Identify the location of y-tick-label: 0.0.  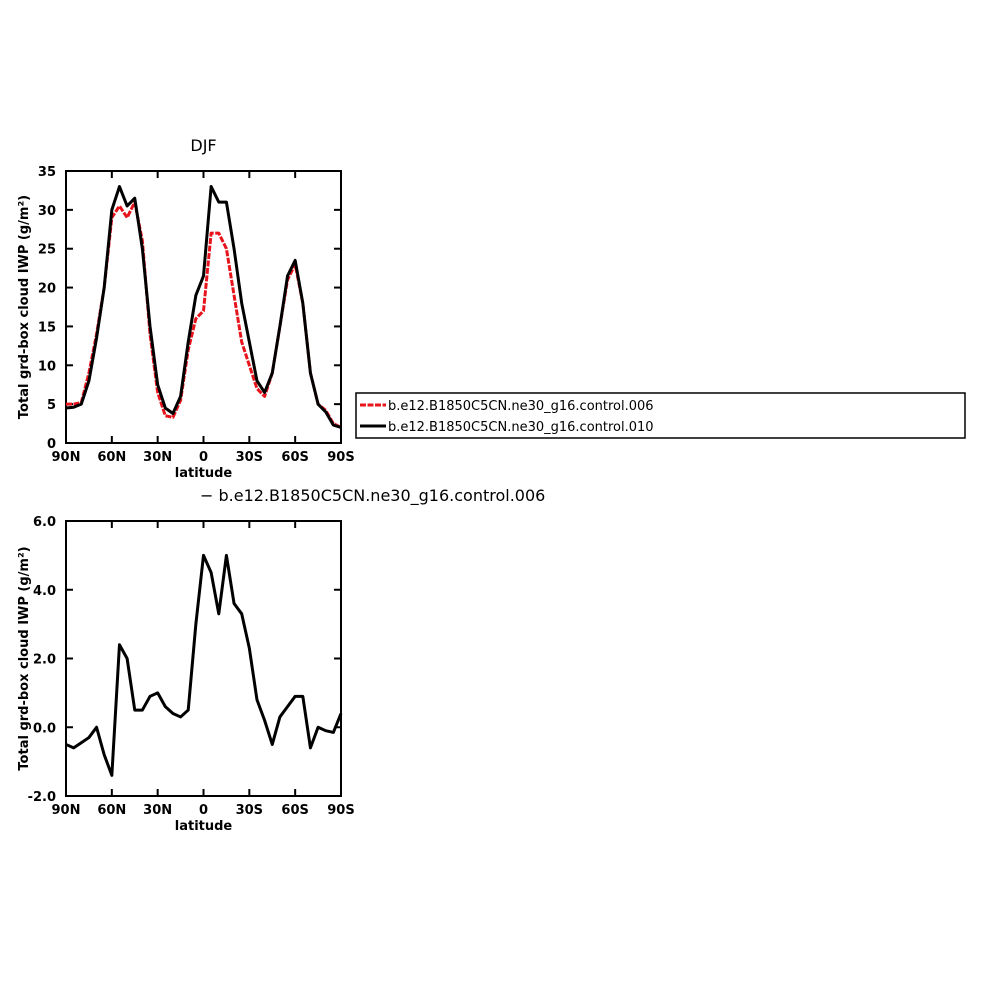
(44, 728).